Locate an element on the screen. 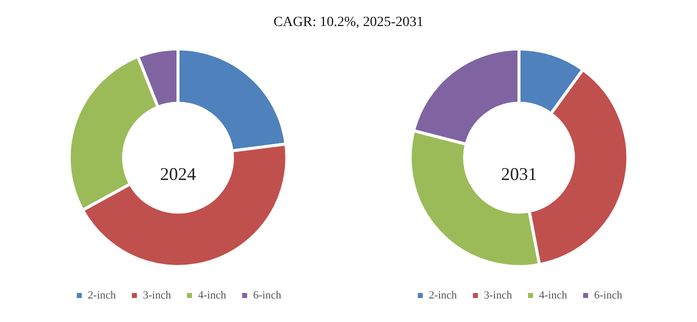  text: 2024 is located at coordinates (178, 174).